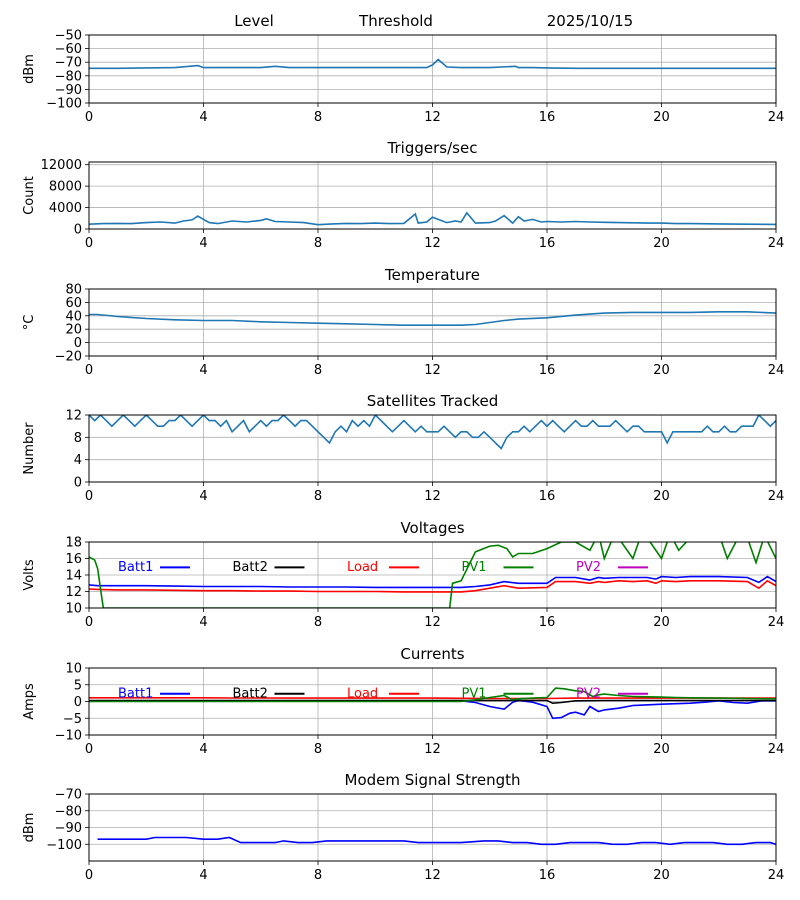 This screenshot has height=900, width=800. I want to click on y-tick-label: 40, so click(73, 316).